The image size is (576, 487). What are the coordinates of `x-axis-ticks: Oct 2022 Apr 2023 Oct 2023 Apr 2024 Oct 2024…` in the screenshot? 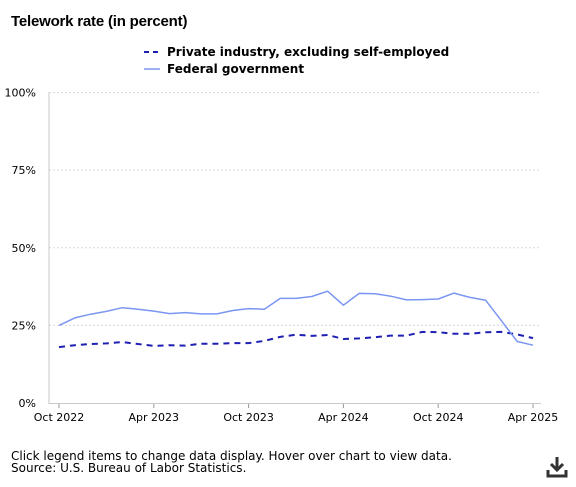 It's located at (296, 414).